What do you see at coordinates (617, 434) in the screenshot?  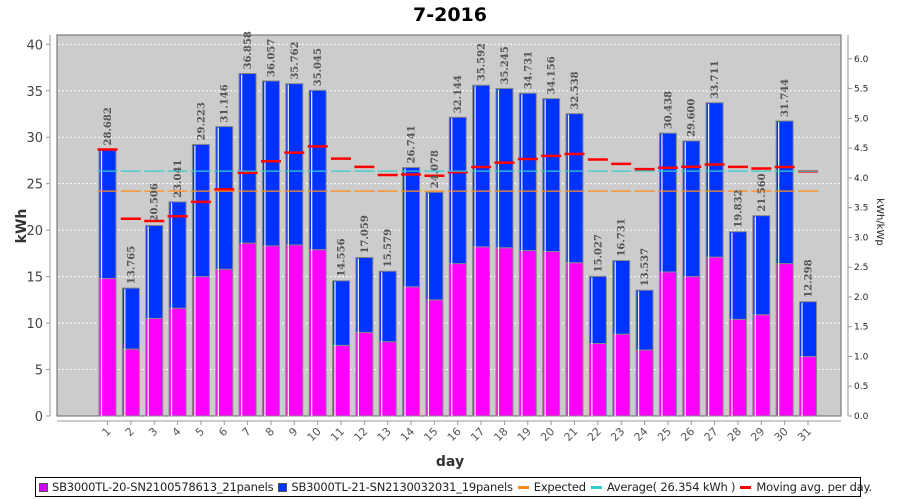 I see `x-tick-label: 23` at bounding box center [617, 434].